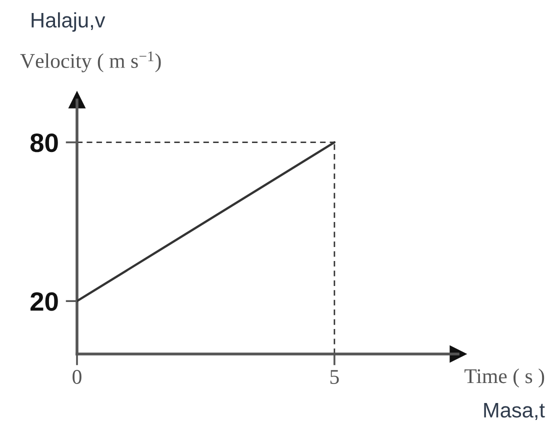 The height and width of the screenshot is (435, 553). I want to click on x-tick-label: 0, so click(77, 377).